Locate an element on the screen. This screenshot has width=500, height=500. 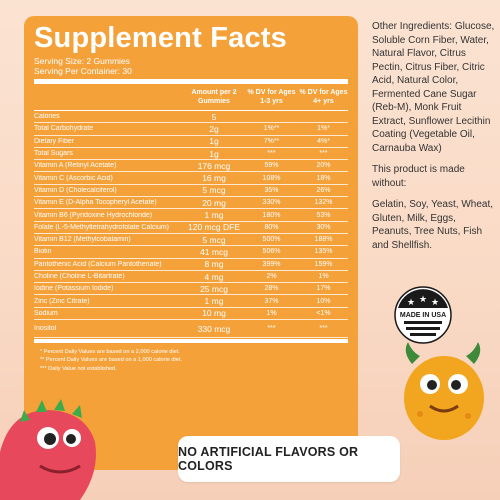
amount-cell: 25 mcg is located at coordinates (214, 288).